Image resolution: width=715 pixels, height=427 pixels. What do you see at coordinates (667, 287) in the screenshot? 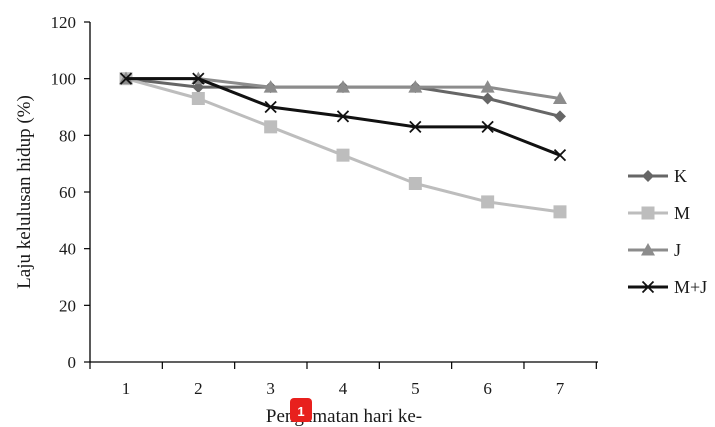
I see `legend-item-m-j: M+J` at bounding box center [667, 287].